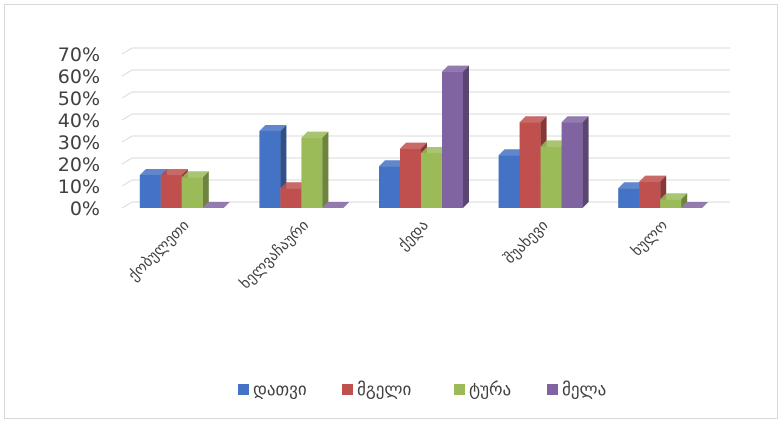 The width and height of the screenshot is (784, 425). Describe the element at coordinates (79, 77) in the screenshot. I see `y-tick-label: 60%` at that location.